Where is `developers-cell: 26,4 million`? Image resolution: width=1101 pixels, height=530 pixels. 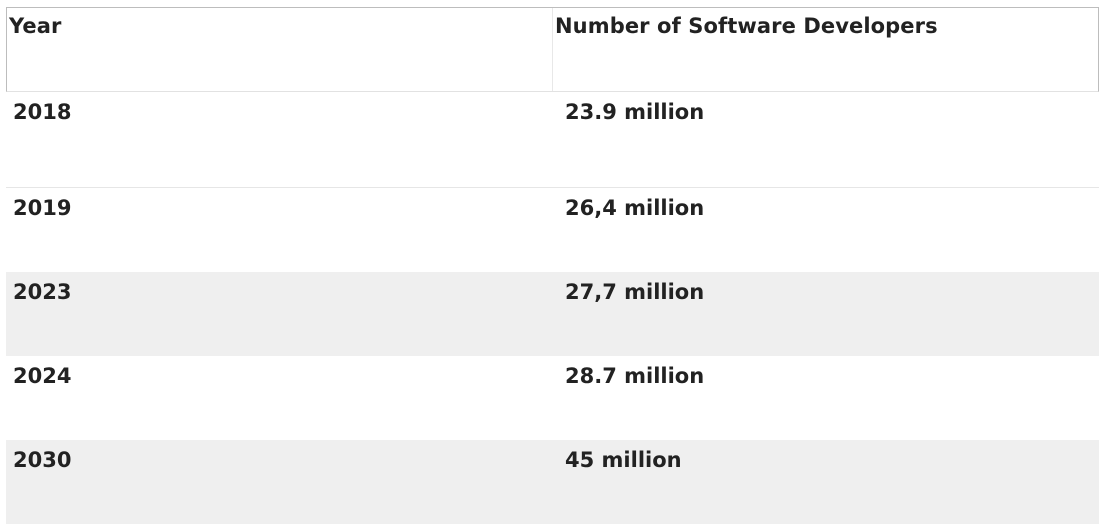
developers-cell: 26,4 million is located at coordinates (635, 208).